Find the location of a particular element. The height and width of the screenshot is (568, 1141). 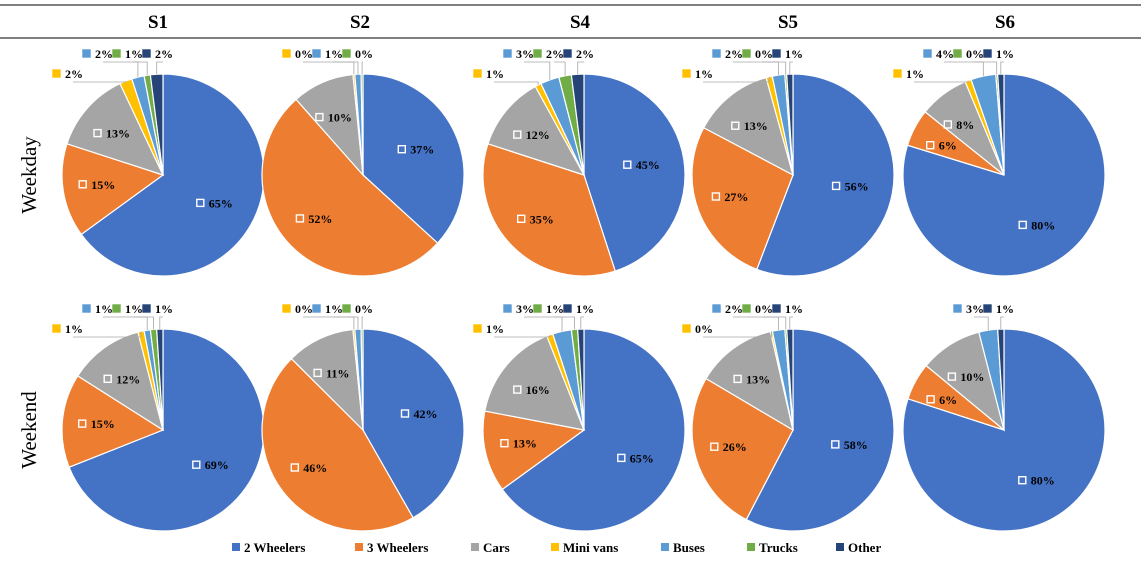

legend-swatch-2-wheelers is located at coordinates (236, 547).